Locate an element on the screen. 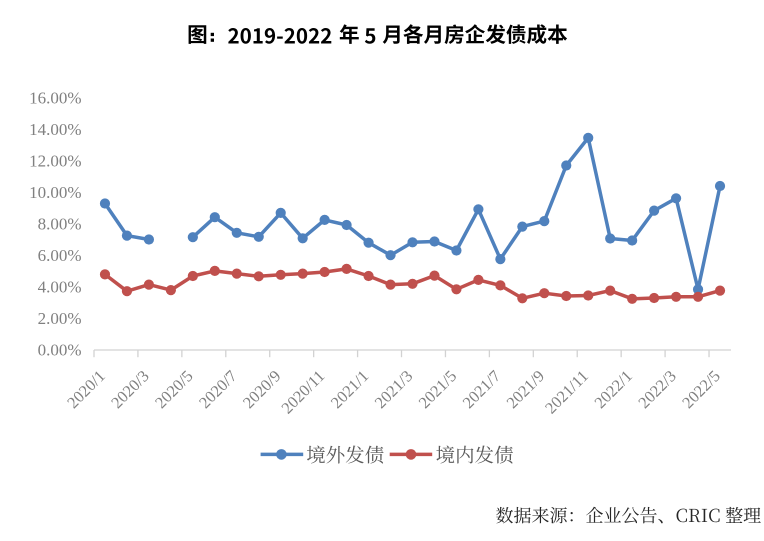 This screenshot has height=541, width=764. svg-text: 10.00% is located at coordinates (55, 192).